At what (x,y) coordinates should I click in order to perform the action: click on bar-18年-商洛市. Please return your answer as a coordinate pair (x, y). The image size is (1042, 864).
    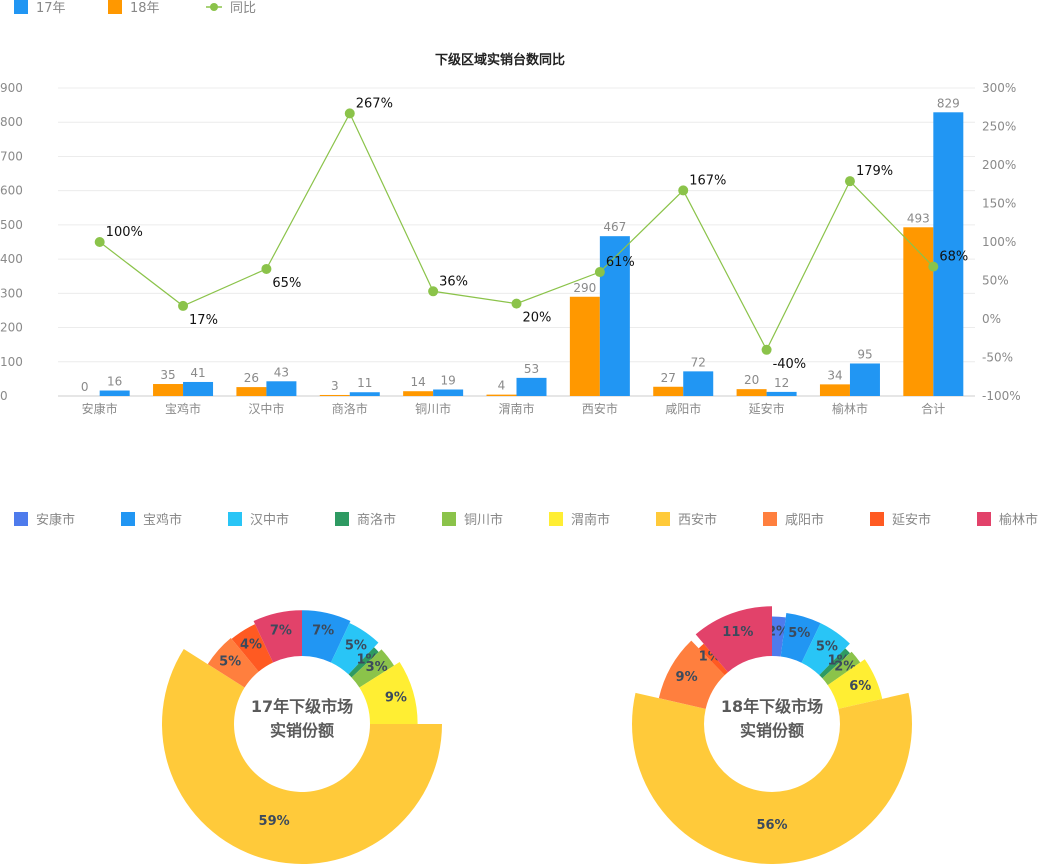
    Looking at the image, I should click on (334, 395).